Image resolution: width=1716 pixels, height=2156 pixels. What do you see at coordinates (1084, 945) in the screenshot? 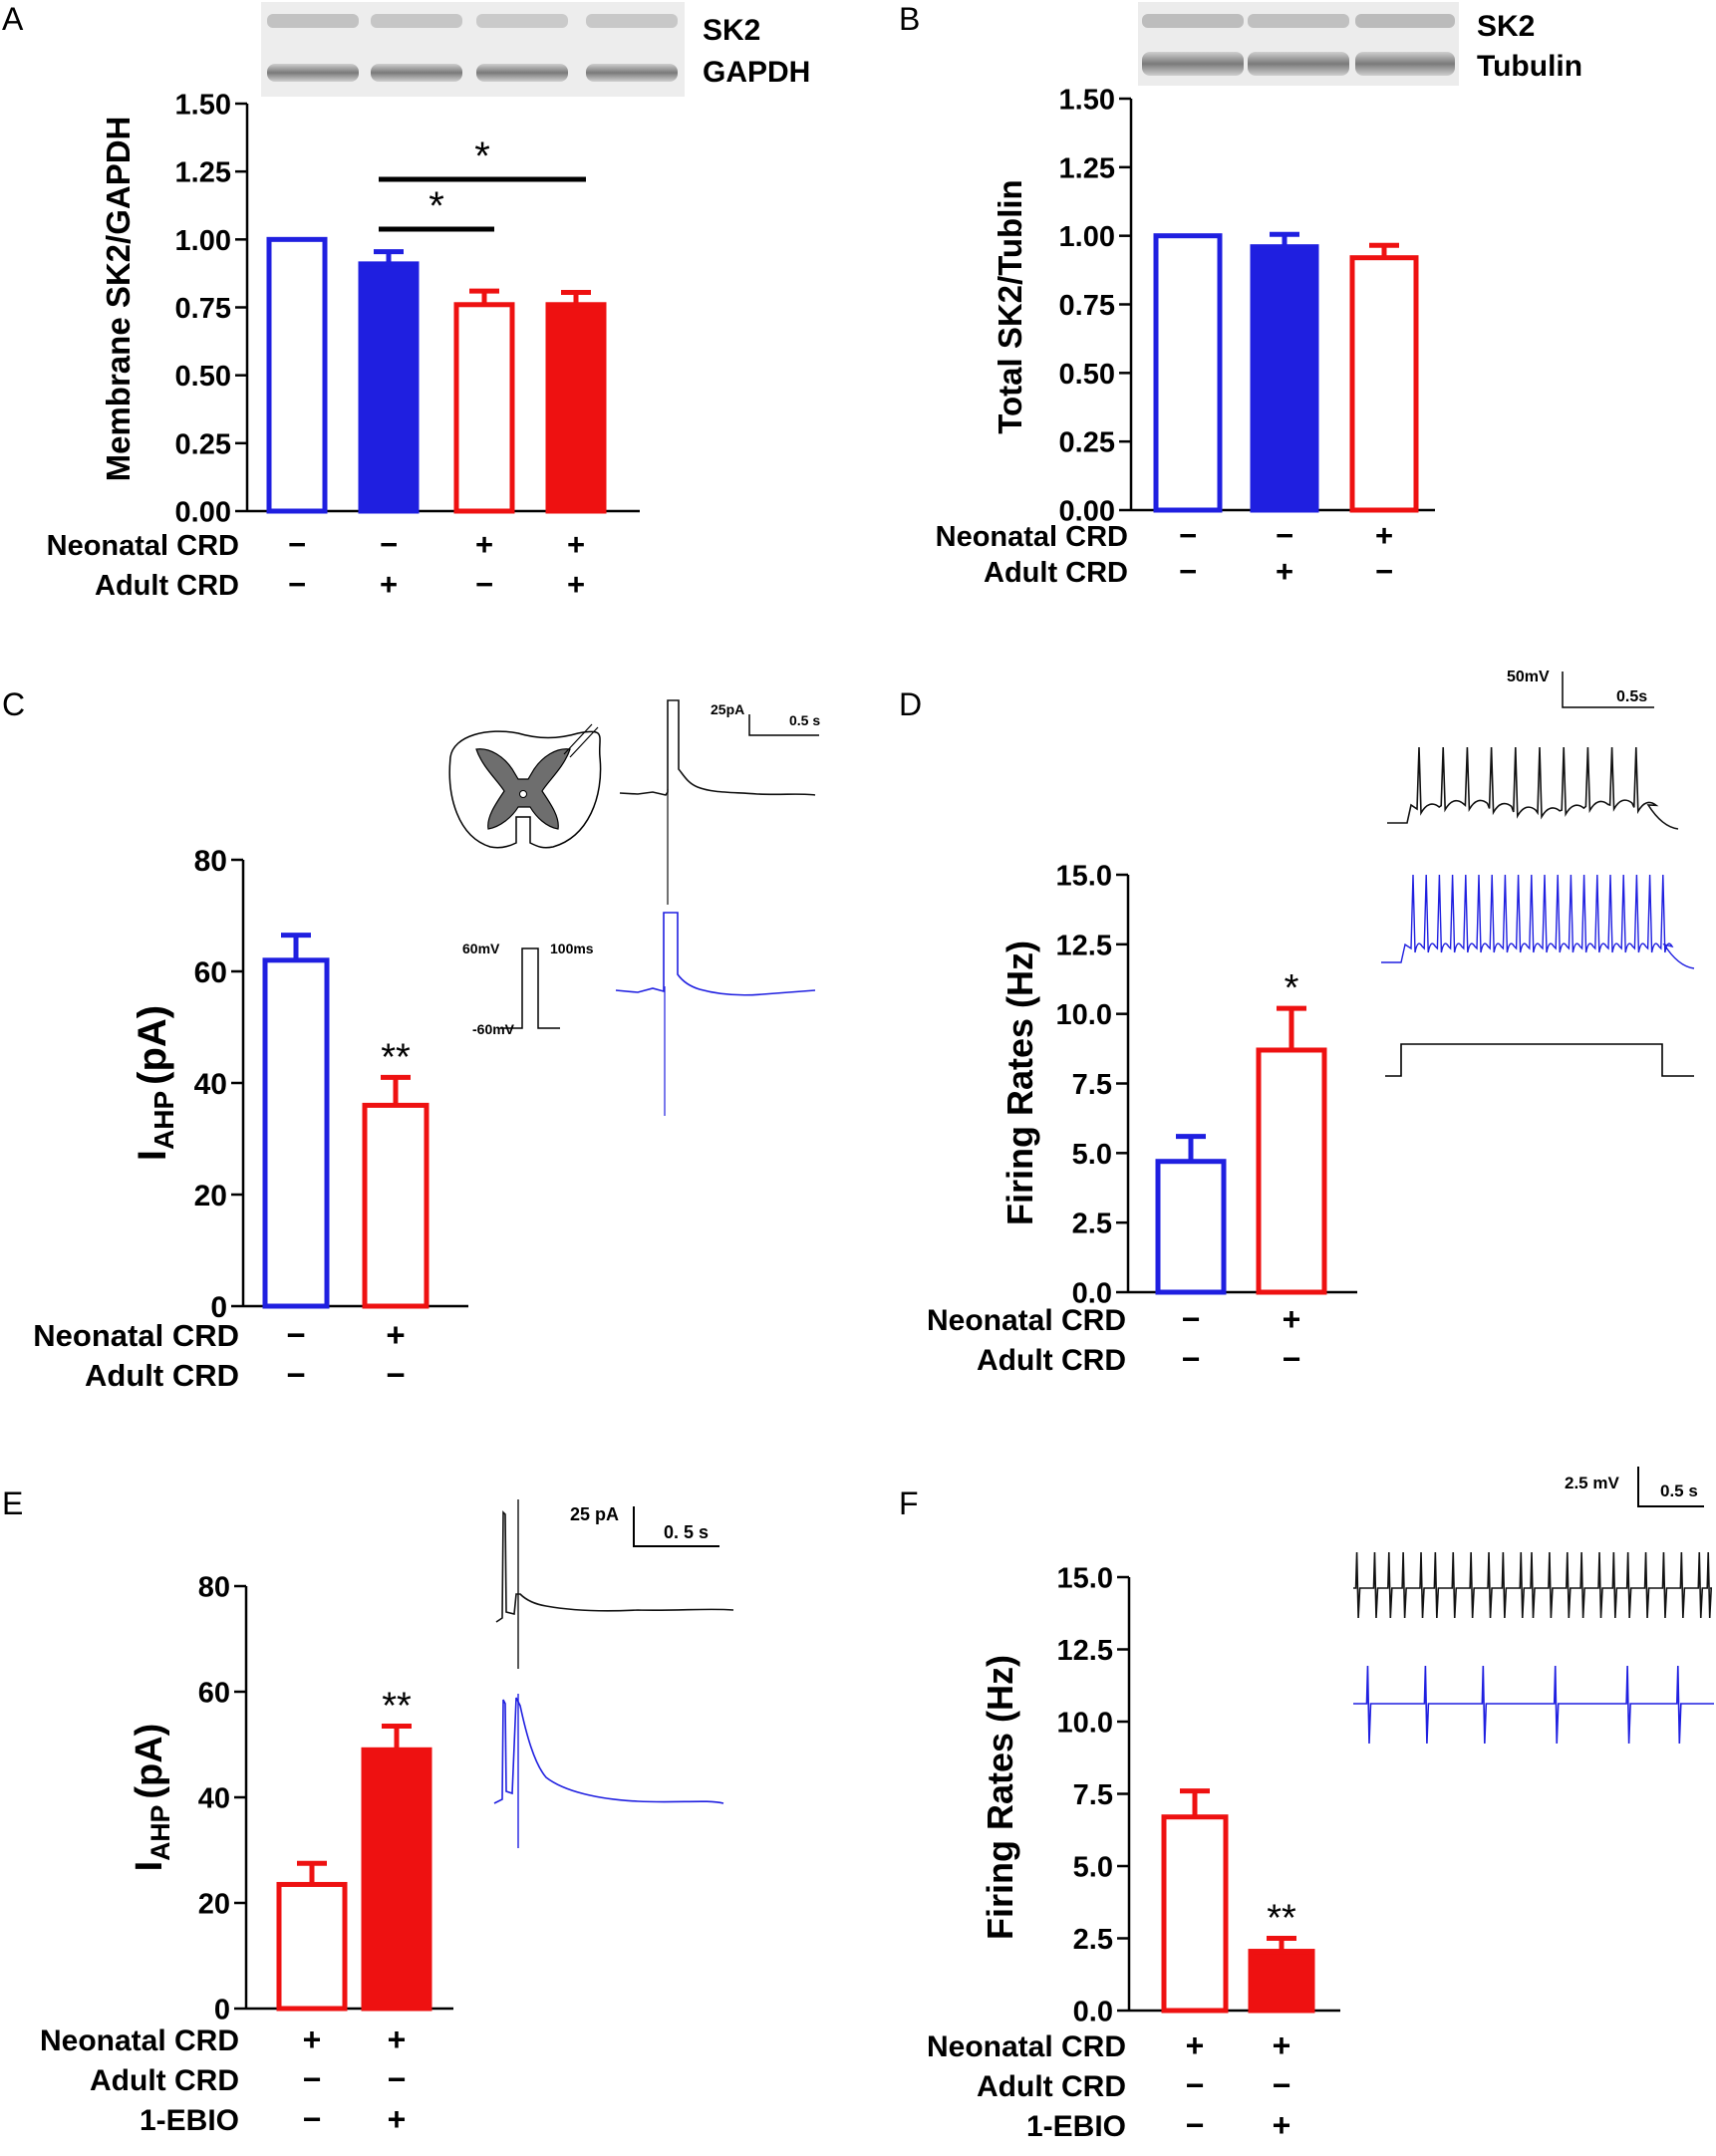
I see `y-tick-label: 12.5` at bounding box center [1084, 945].